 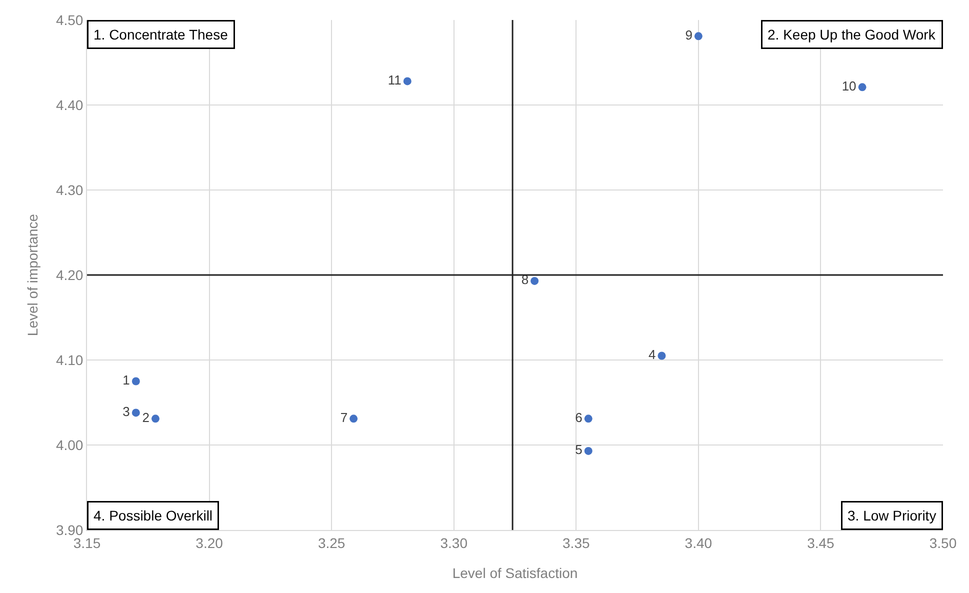 I want to click on x-axis-title: Level of Satisfaction, so click(x=515, y=573).